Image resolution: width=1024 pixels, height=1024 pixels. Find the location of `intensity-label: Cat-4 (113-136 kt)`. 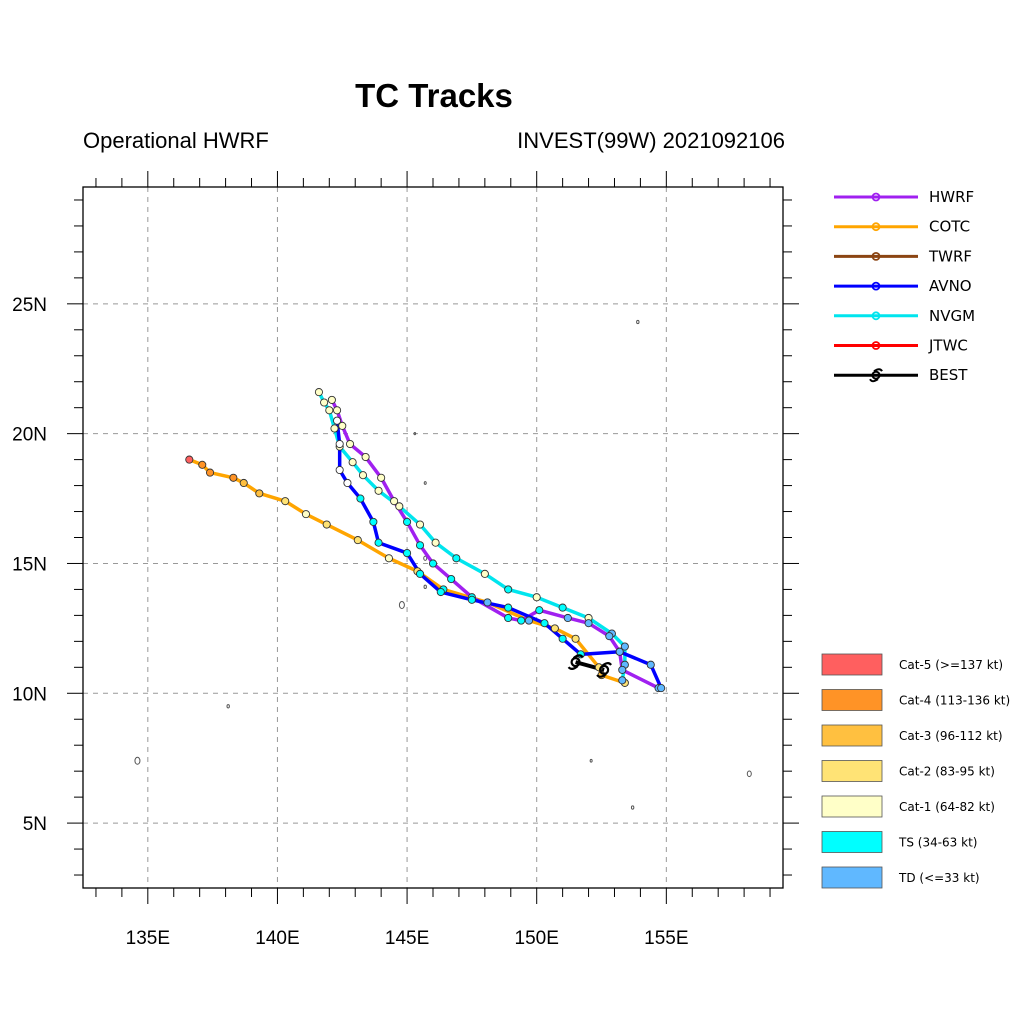

intensity-label: Cat-4 (113-136 kt) is located at coordinates (954, 701).